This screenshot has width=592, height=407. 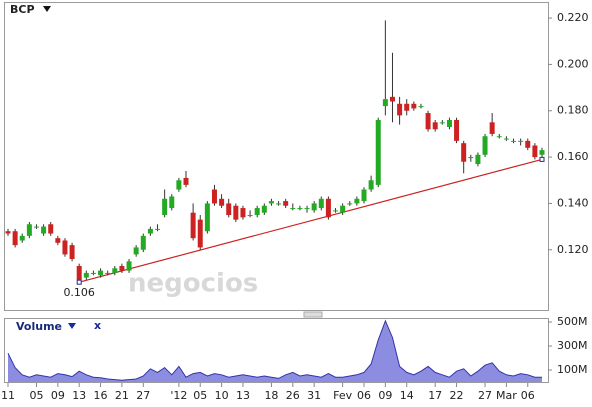 I want to click on x-tick-label: 09, so click(x=385, y=395).